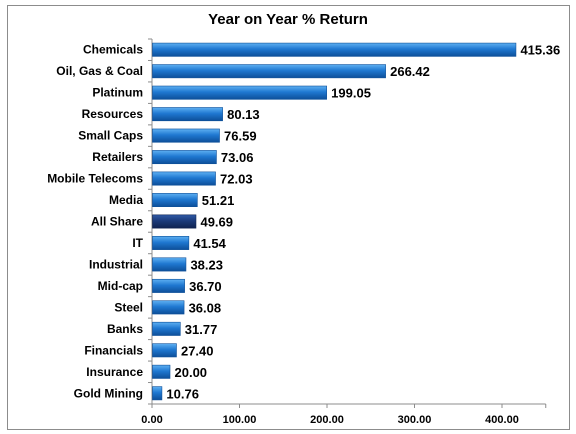 This screenshot has height=434, width=576. I want to click on category-label: Mobile Telecoms, so click(95, 179).